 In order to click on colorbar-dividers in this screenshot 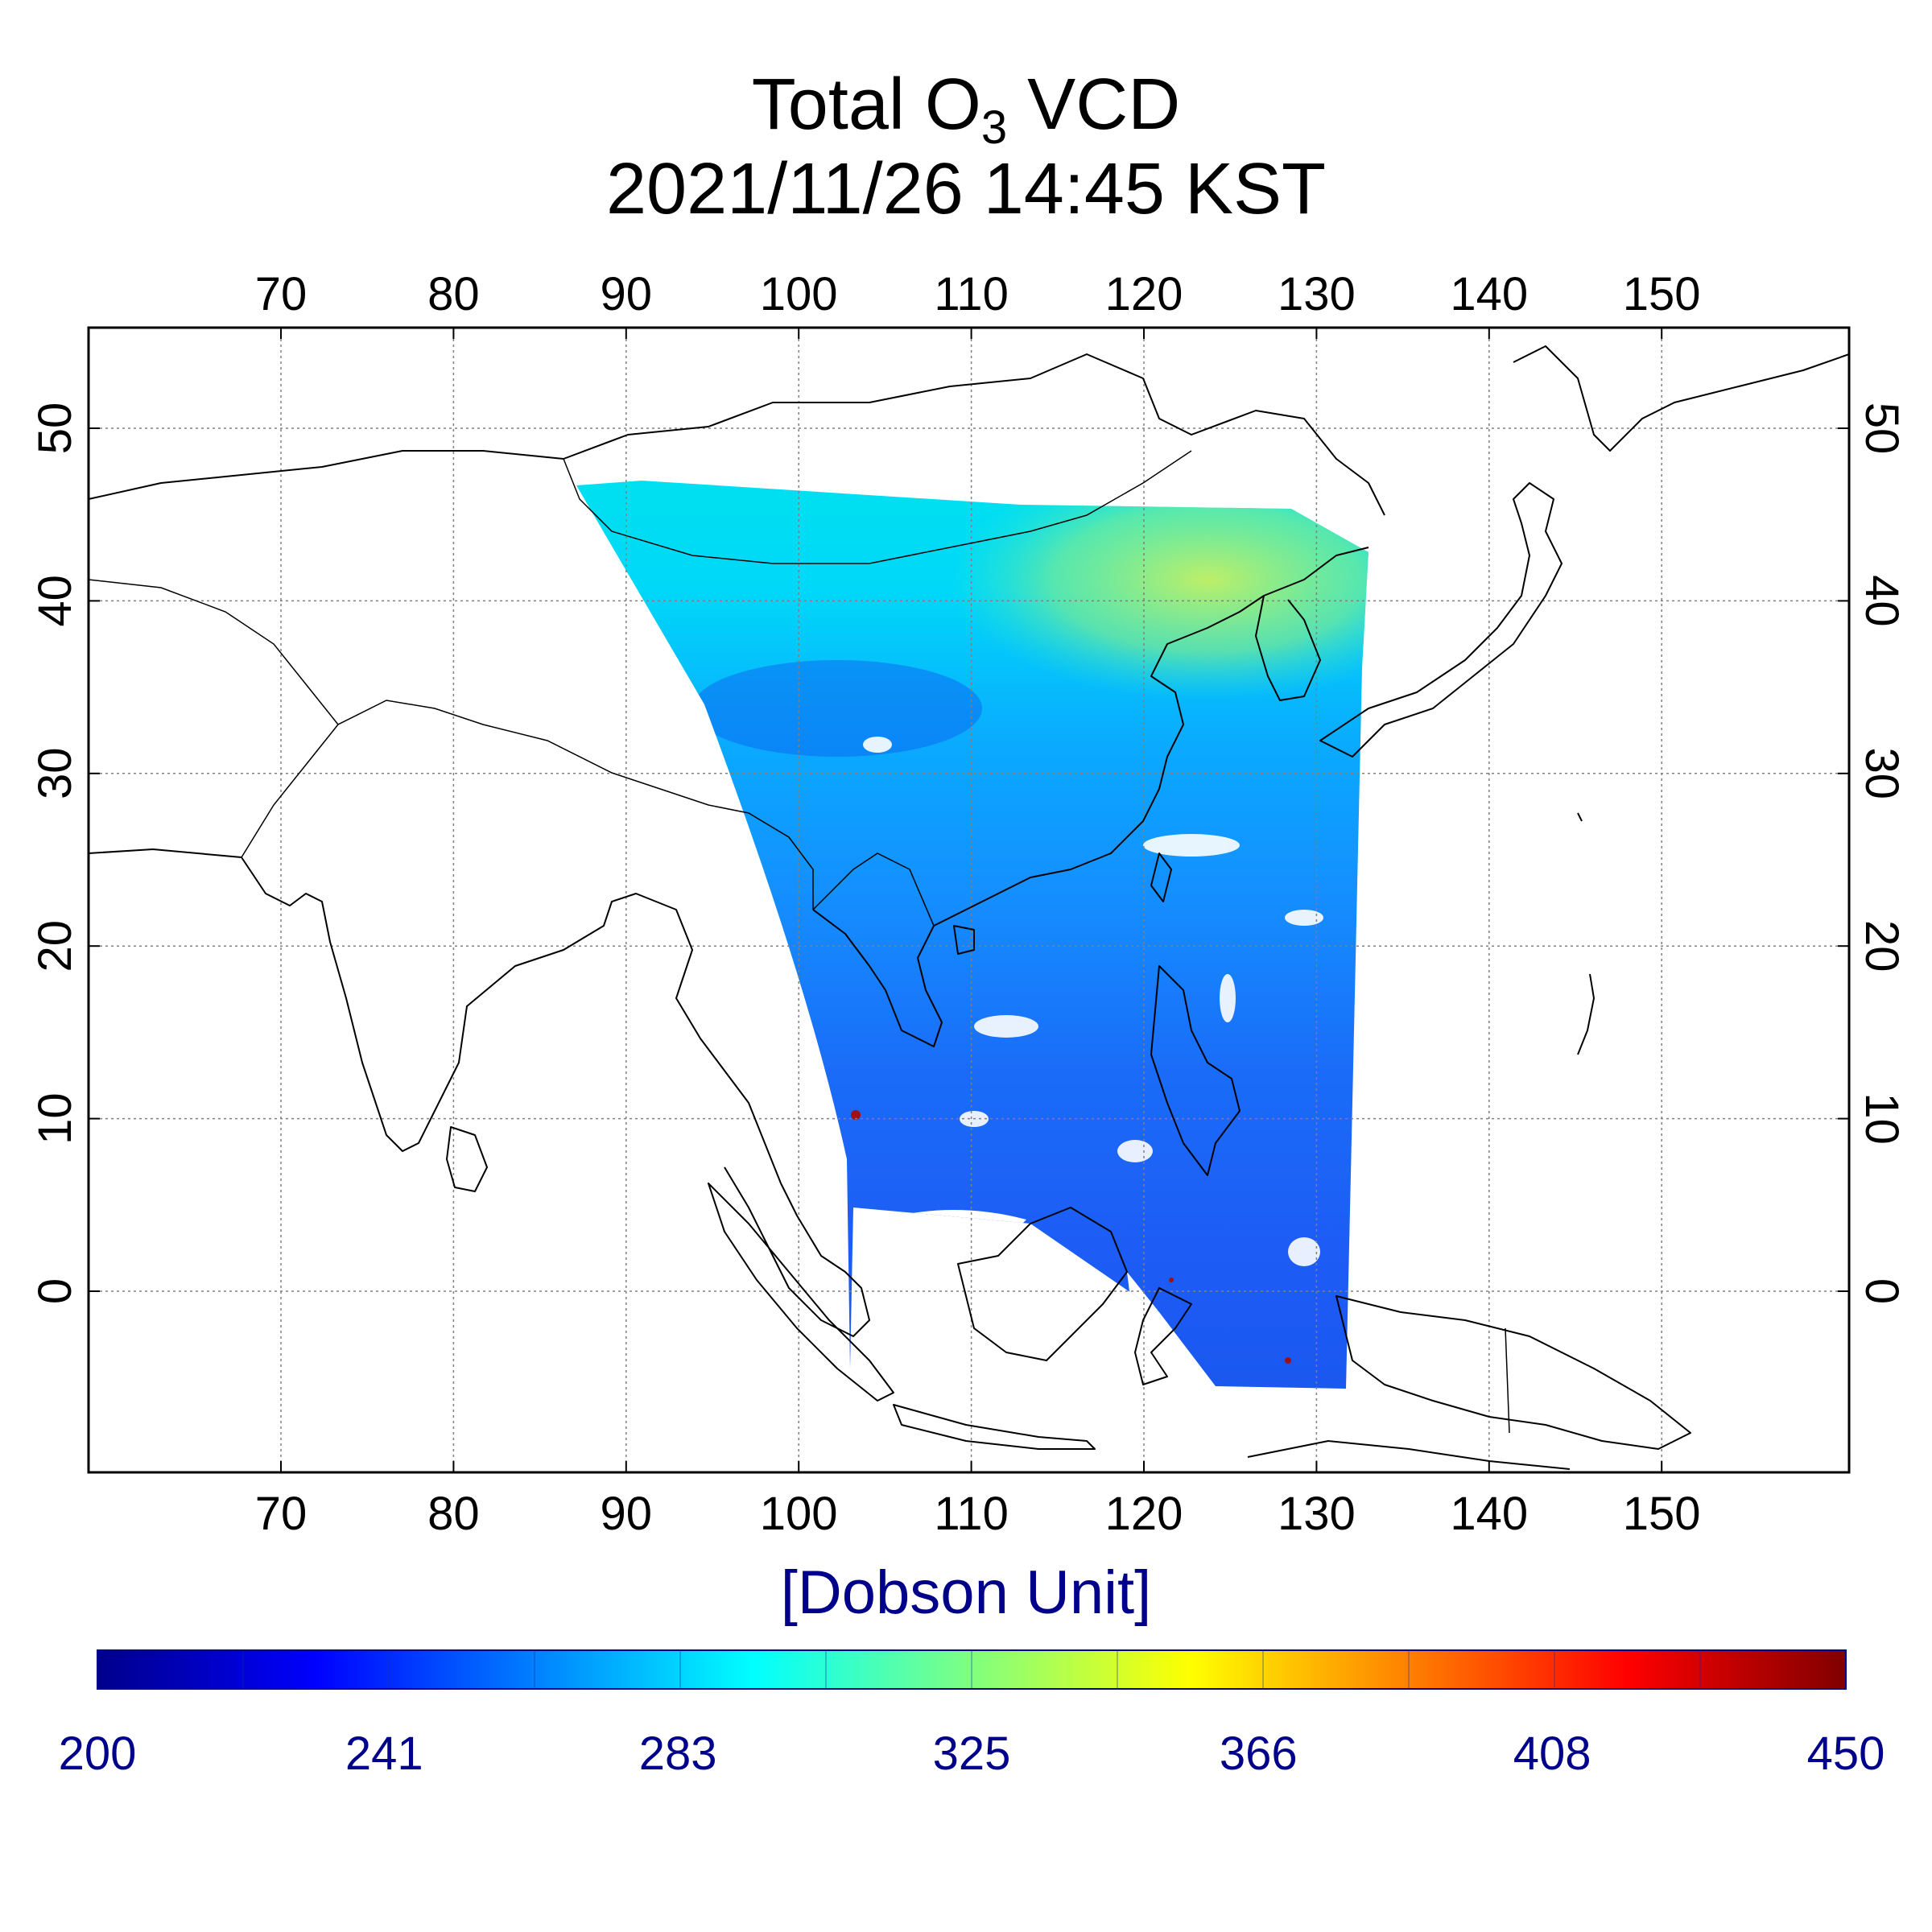, I will do `click(971, 1669)`.